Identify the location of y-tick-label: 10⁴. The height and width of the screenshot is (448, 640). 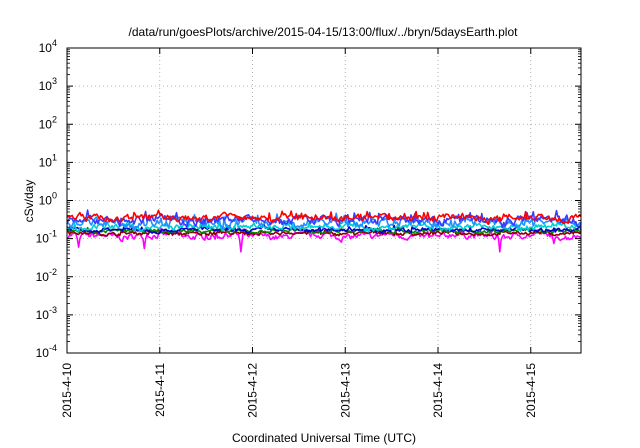
(48, 46).